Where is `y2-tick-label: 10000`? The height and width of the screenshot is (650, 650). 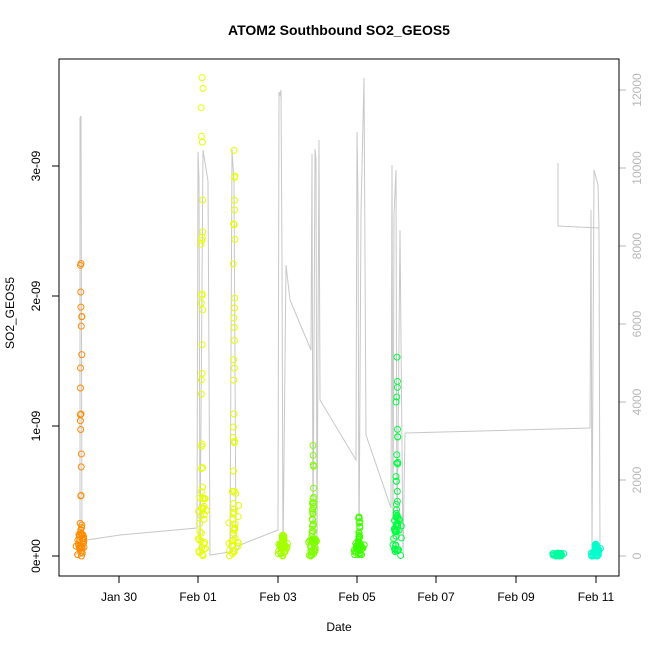
y2-tick-label: 10000 is located at coordinates (637, 168).